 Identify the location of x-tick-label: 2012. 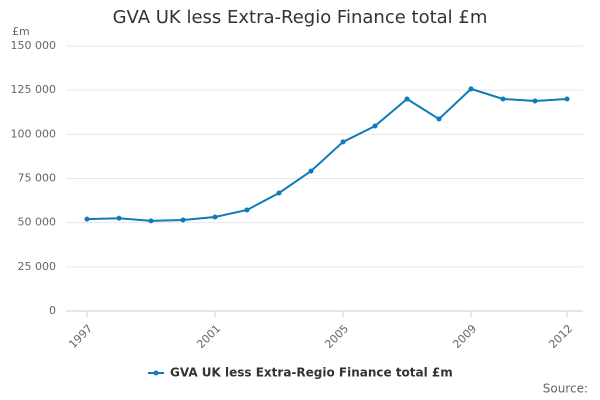
(560, 336).